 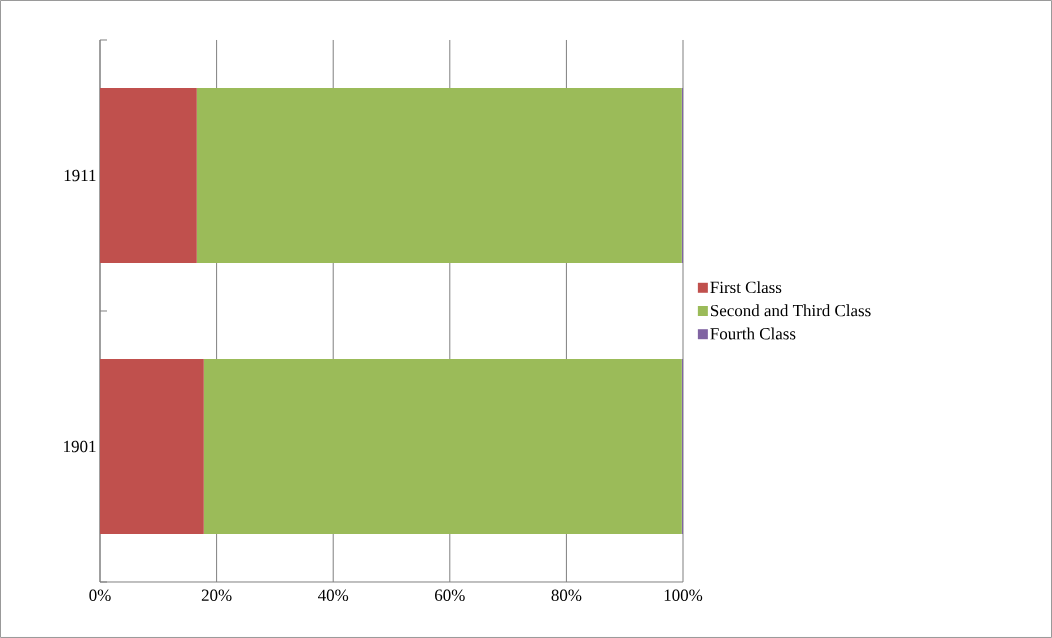 I want to click on legend-label: Second and Third Class, so click(x=790, y=310).